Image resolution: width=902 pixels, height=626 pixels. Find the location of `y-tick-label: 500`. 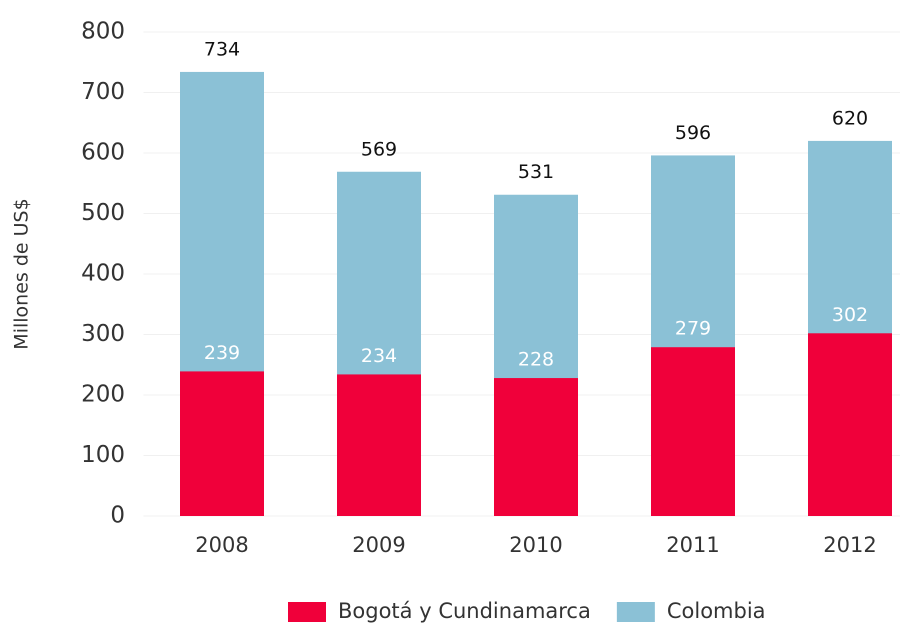

y-tick-label: 500 is located at coordinates (103, 213).